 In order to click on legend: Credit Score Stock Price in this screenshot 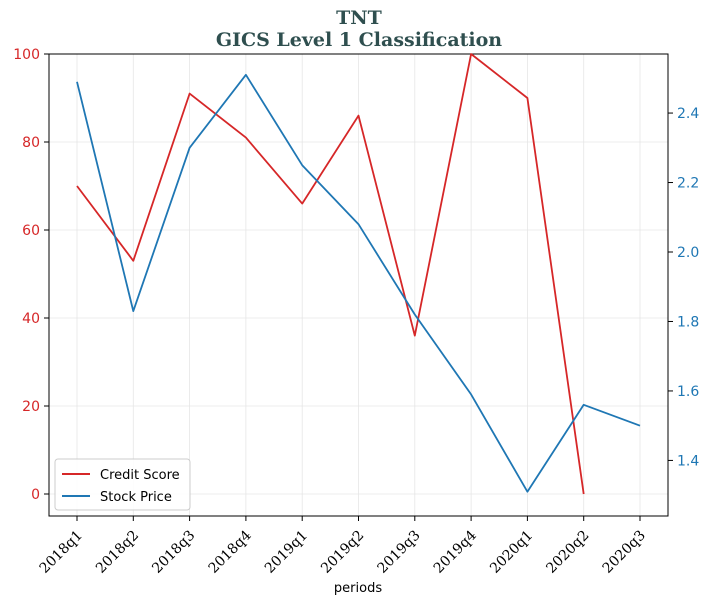, I will do `click(122, 484)`.